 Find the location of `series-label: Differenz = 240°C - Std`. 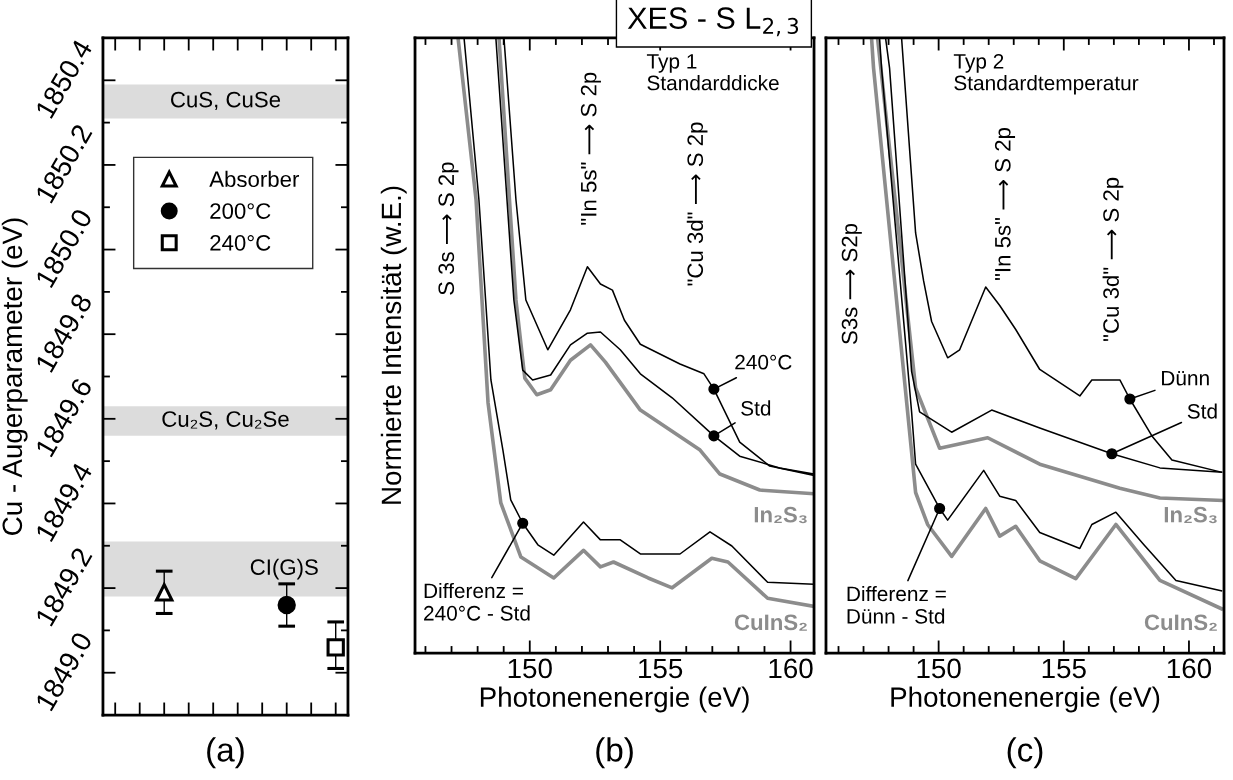

series-label: Differenz = 240°C - Std is located at coordinates (477, 601).